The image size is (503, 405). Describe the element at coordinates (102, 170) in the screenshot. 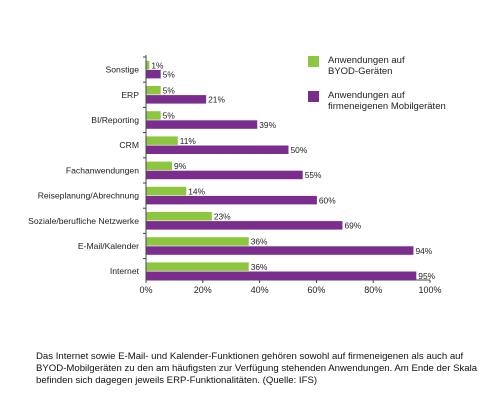

I see `category-label: Fachanwendungen` at that location.